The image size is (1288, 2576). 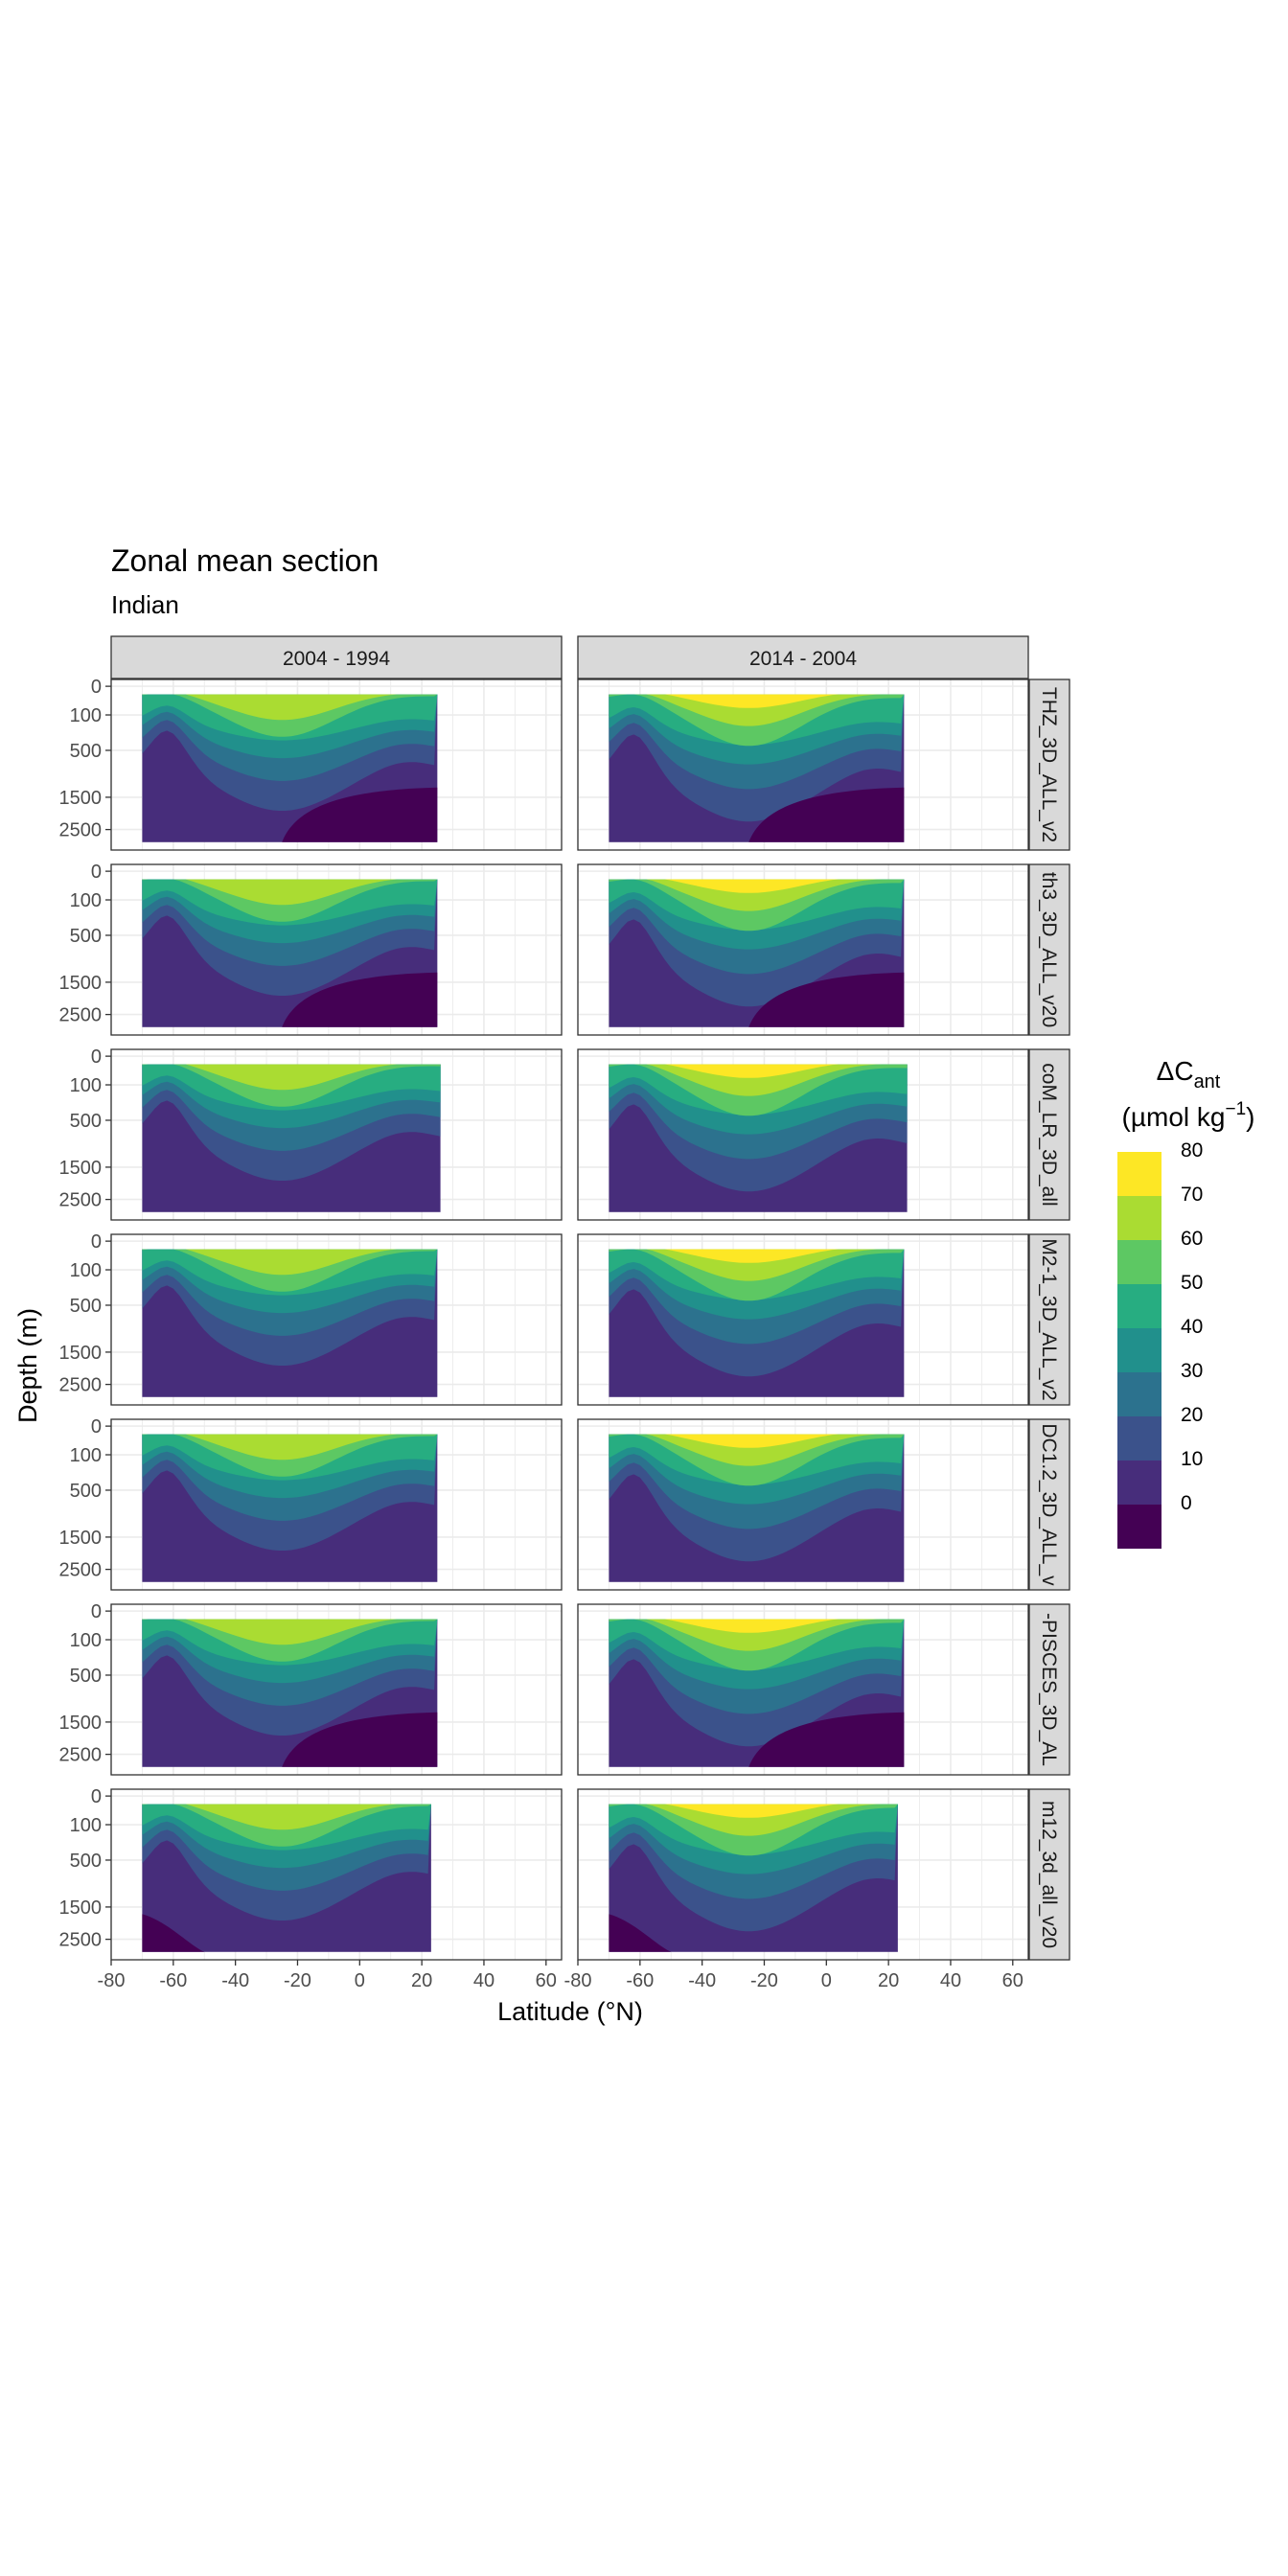 I want to click on legend-label: 30, so click(x=1192, y=1371).